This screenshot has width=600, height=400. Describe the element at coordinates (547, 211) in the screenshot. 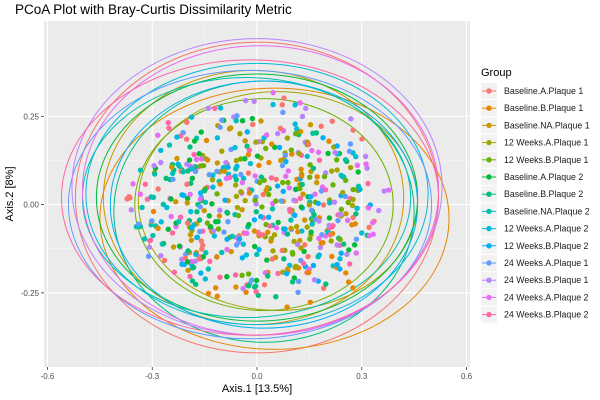

I see `legend-label: Baseline.NA.Plaque 2` at that location.